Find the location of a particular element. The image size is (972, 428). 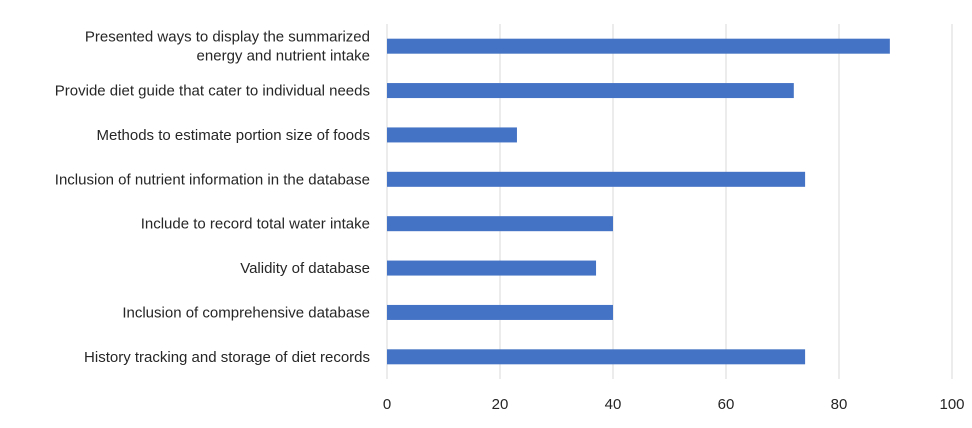

x-tick-label: 40 is located at coordinates (613, 404).